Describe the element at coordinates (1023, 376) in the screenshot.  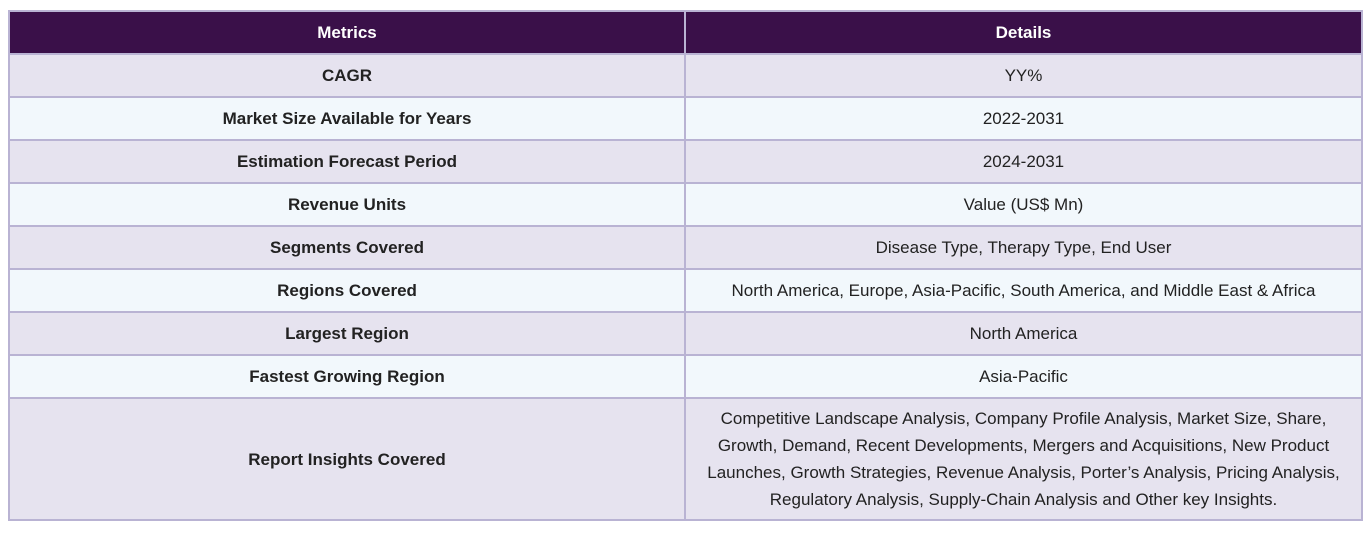
I see `details-cell: Asia-Pacific` at that location.